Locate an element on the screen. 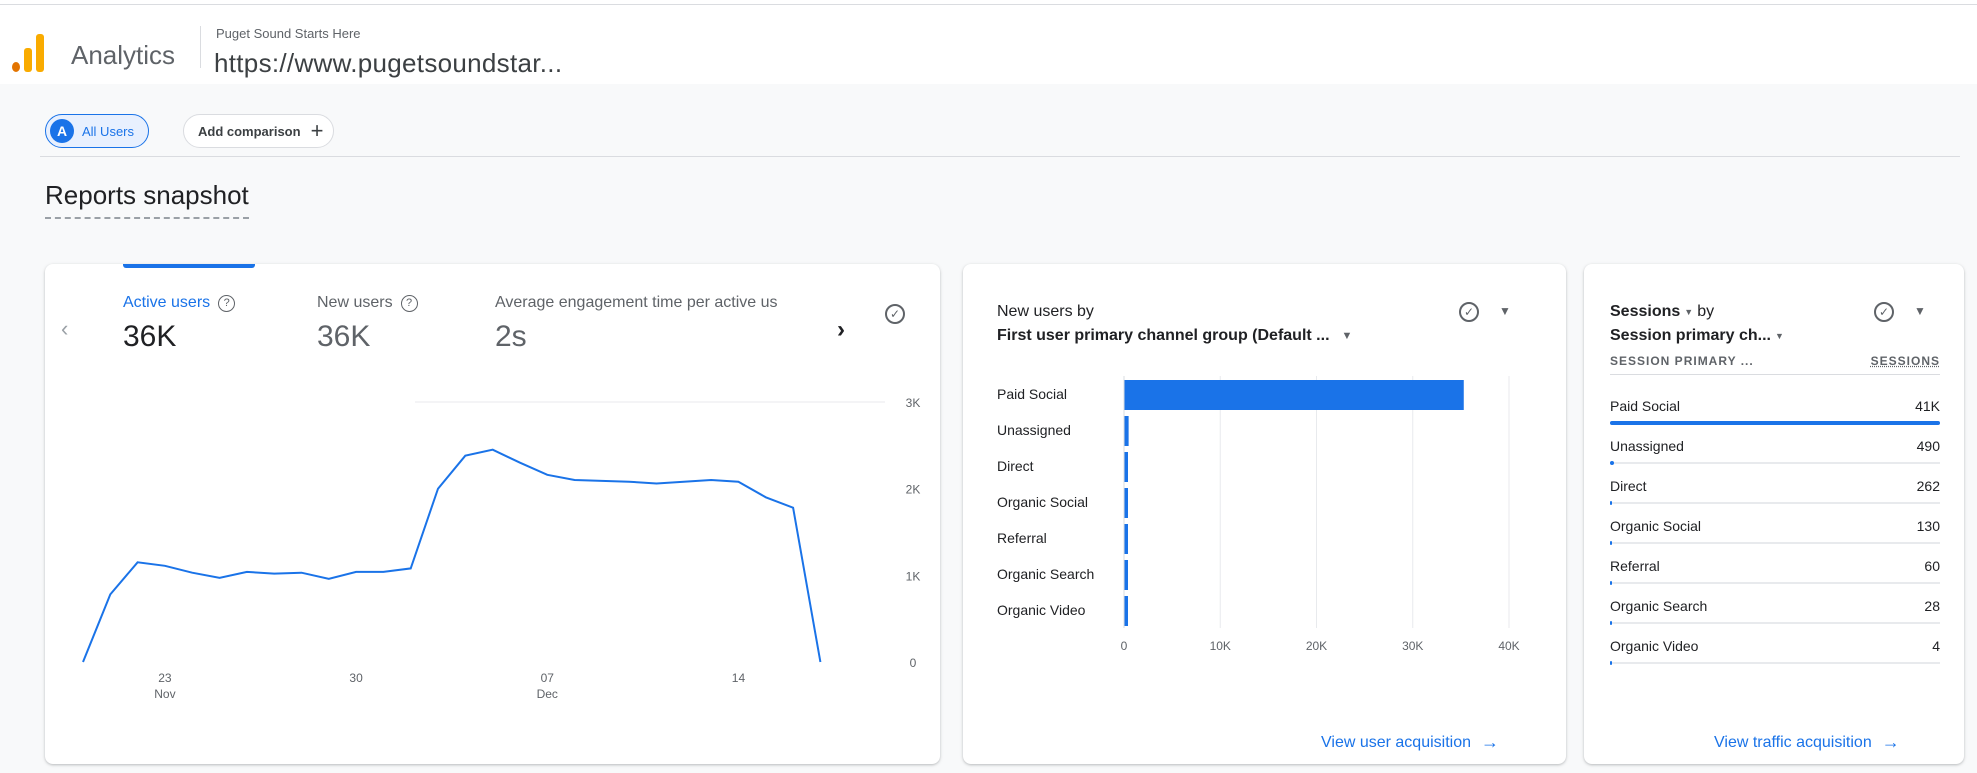  table-row: Unassigned 490 is located at coordinates (1775, 458).